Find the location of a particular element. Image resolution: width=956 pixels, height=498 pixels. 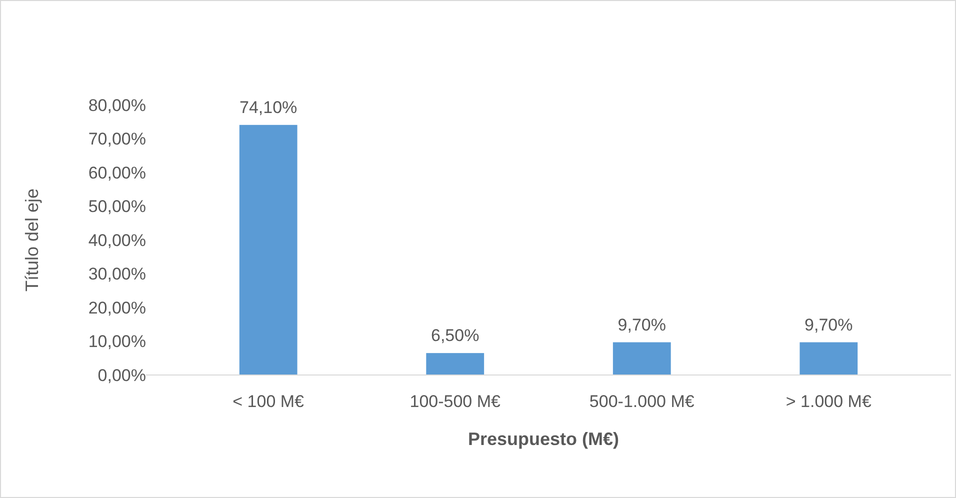

y-tick-label: 80,00% is located at coordinates (117, 105).